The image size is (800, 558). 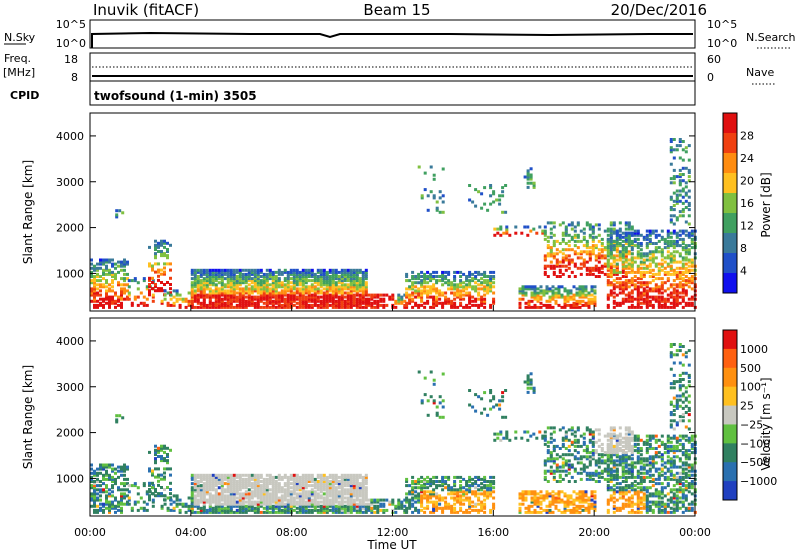 What do you see at coordinates (71, 43) in the screenshot?
I see `nsky-tick-low: 10^0` at bounding box center [71, 43].